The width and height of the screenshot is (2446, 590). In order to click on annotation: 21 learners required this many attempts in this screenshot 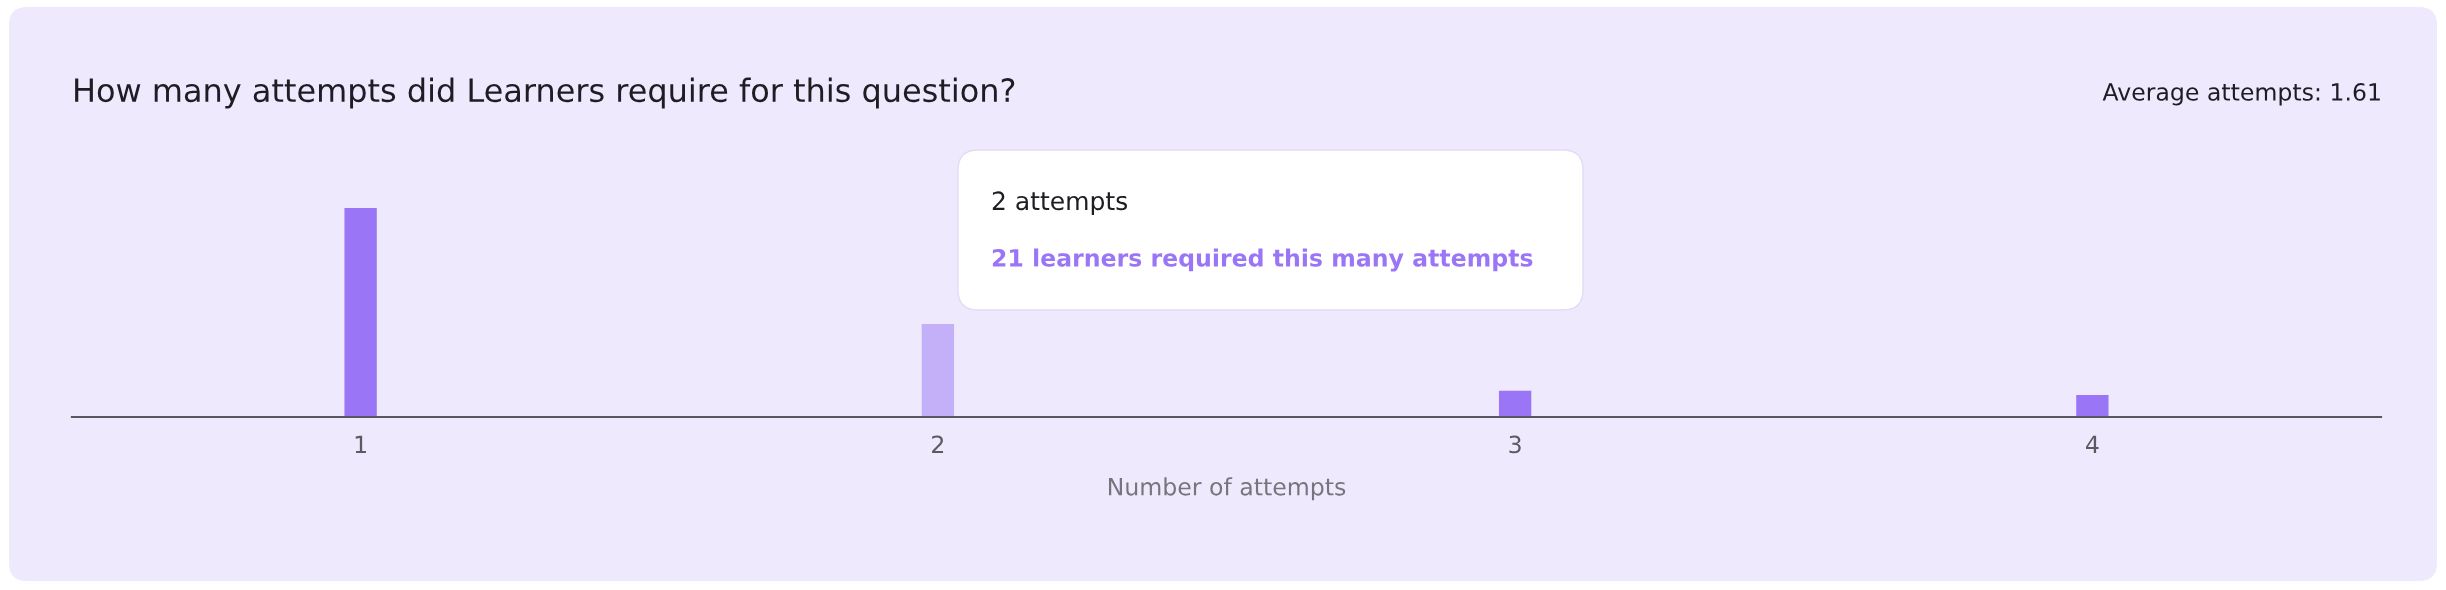, I will do `click(1262, 260)`.